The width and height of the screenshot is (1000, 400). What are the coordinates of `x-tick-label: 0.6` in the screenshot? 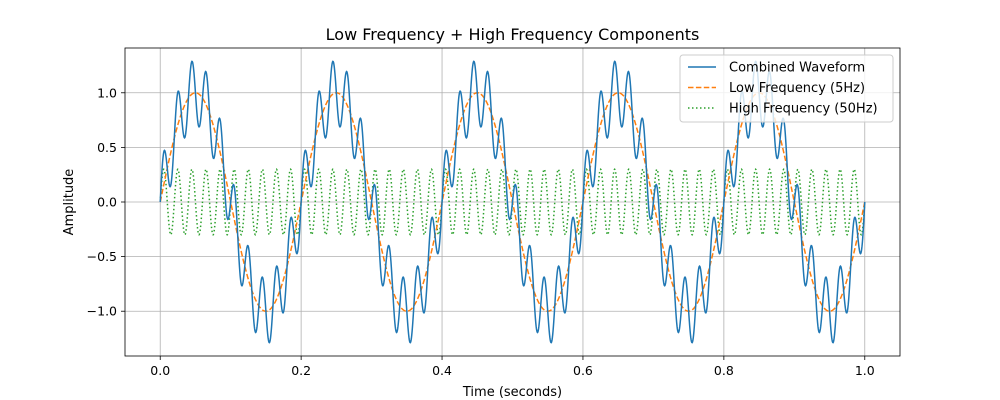 It's located at (583, 370).